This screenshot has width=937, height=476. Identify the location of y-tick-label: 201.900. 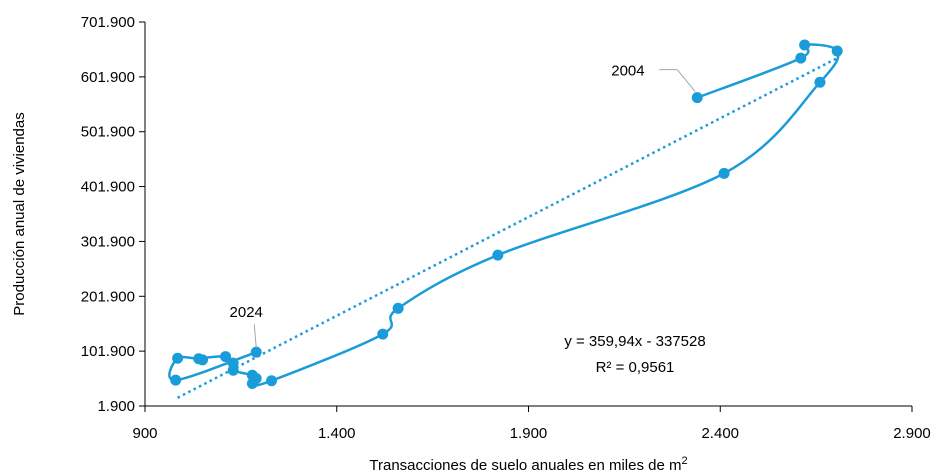
(108, 296).